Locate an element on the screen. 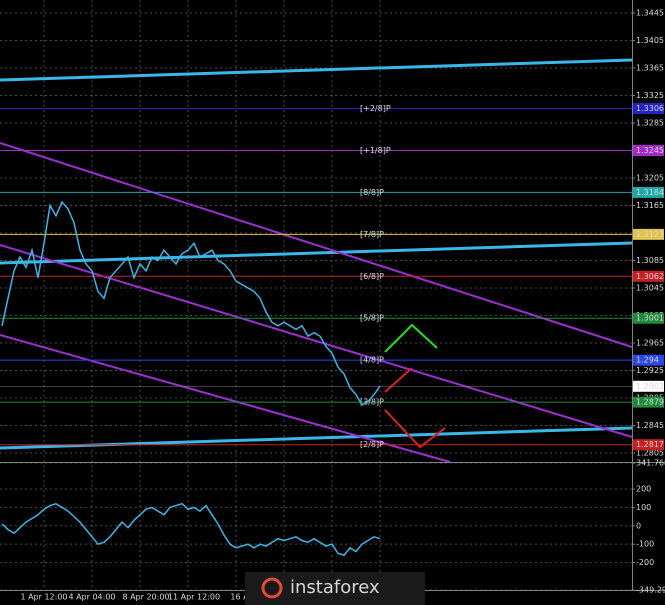 This screenshot has height=605, width=665. level-value: 1.3184 is located at coordinates (650, 192).